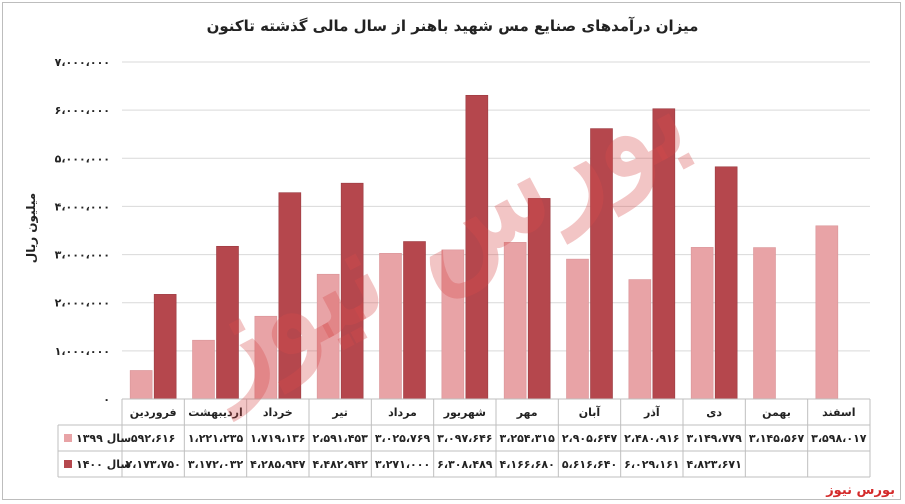  Describe the element at coordinates (651, 412) in the screenshot. I see `x-tick-label: آذر` at that location.